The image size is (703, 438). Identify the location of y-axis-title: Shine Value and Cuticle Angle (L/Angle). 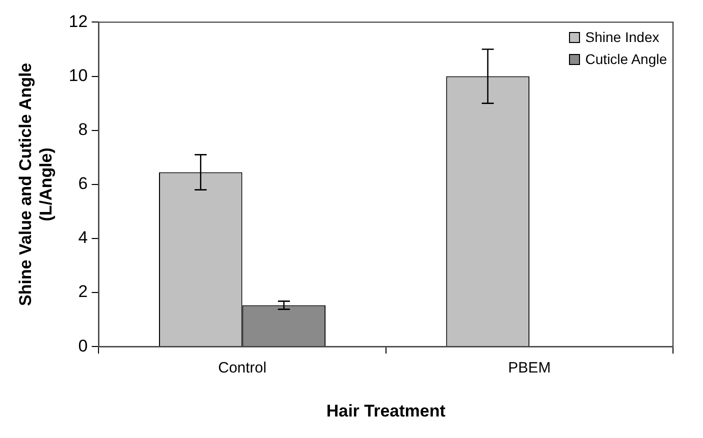
(36, 184).